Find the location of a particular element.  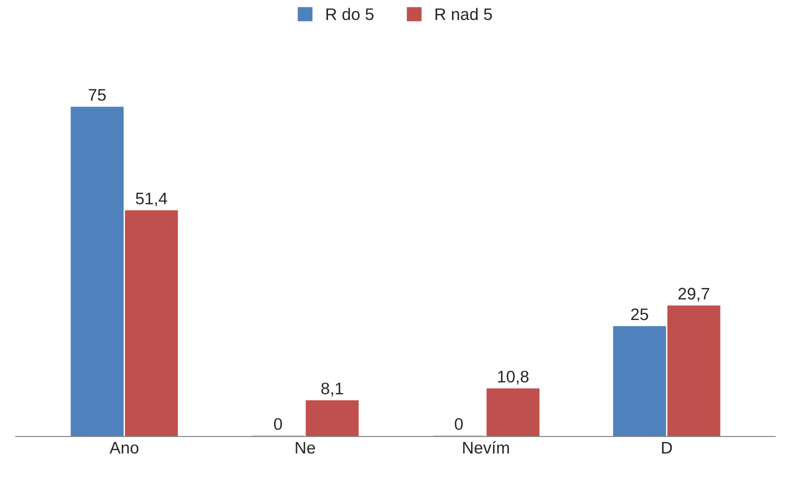

data-label: 10,8 is located at coordinates (513, 377).